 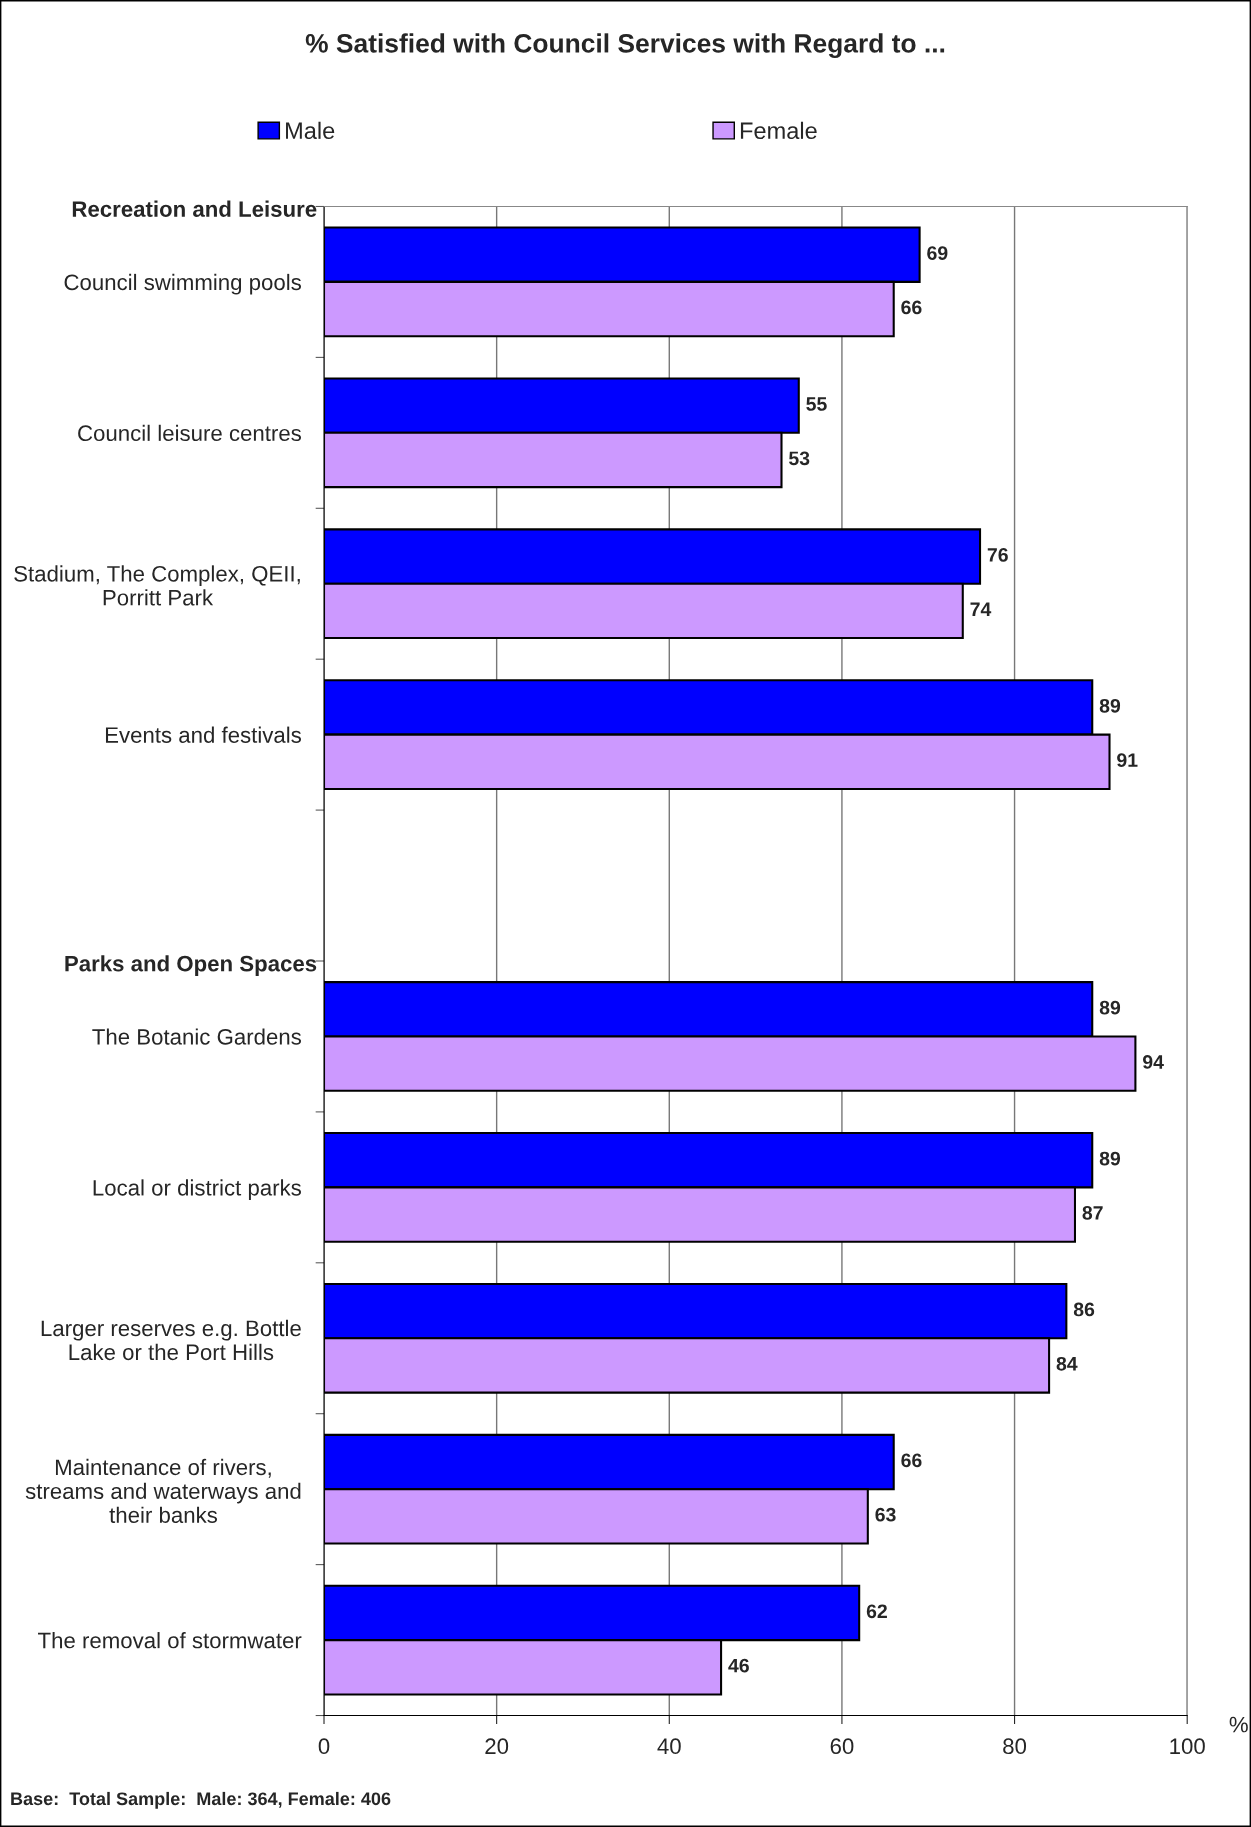 What do you see at coordinates (171, 1340) in the screenshot?
I see `y-tick-label: Larger reserves e.g. Bottle Lake or the Port Hills` at bounding box center [171, 1340].